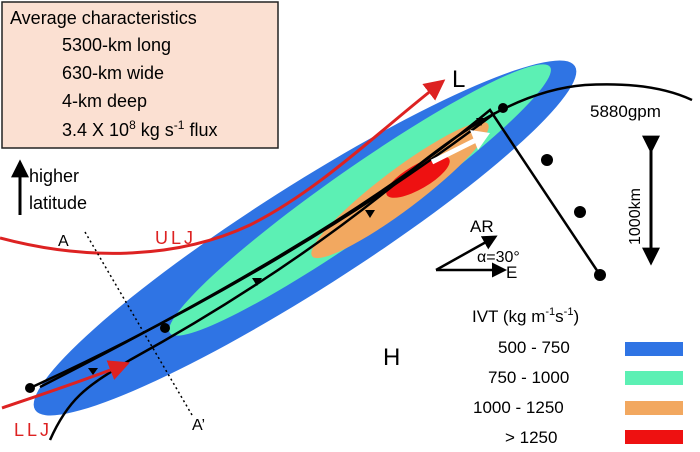 Image resolution: width=700 pixels, height=452 pixels. I want to click on core-flow-arrow, so click(454, 151).